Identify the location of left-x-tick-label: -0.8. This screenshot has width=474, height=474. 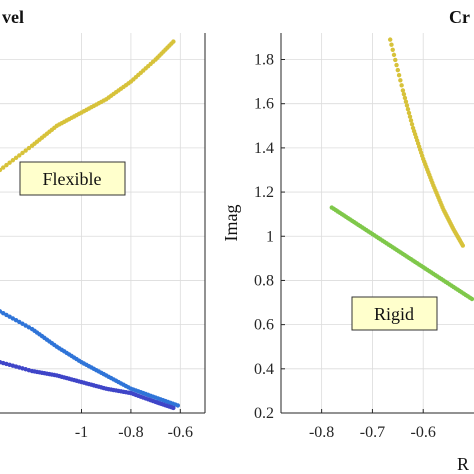
(130, 432).